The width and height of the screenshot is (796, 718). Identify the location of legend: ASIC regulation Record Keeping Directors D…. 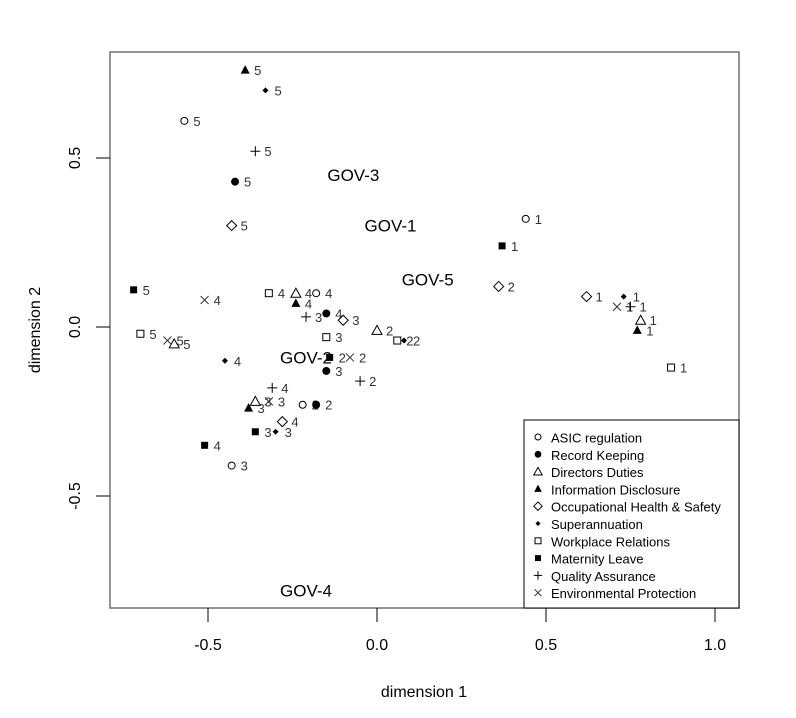
(631, 514).